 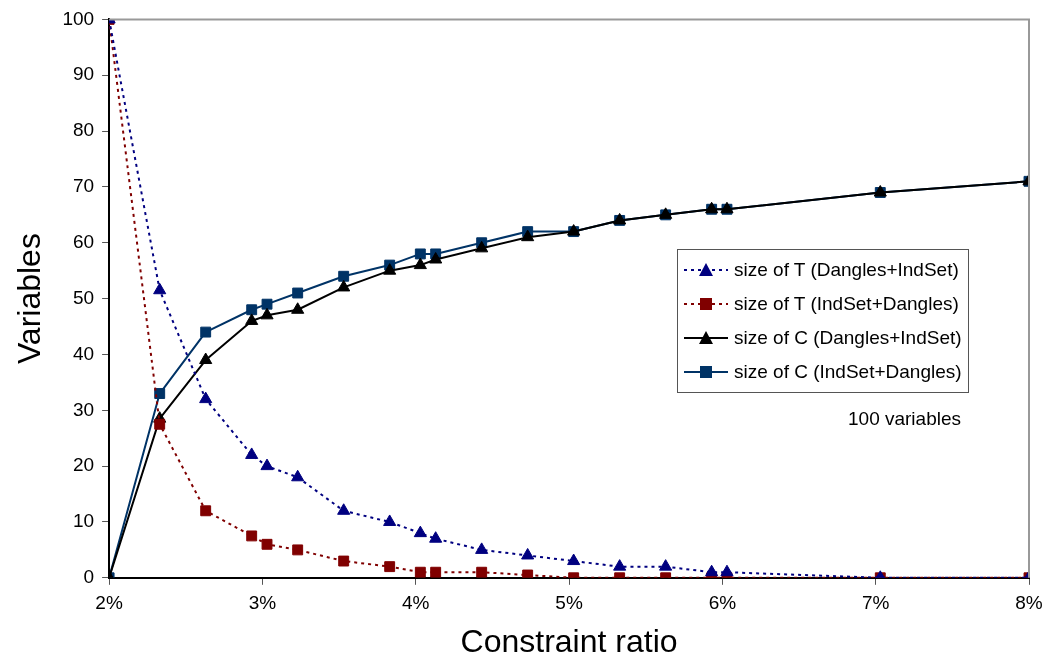 I want to click on y-tick-label: 80, so click(x=83, y=130).